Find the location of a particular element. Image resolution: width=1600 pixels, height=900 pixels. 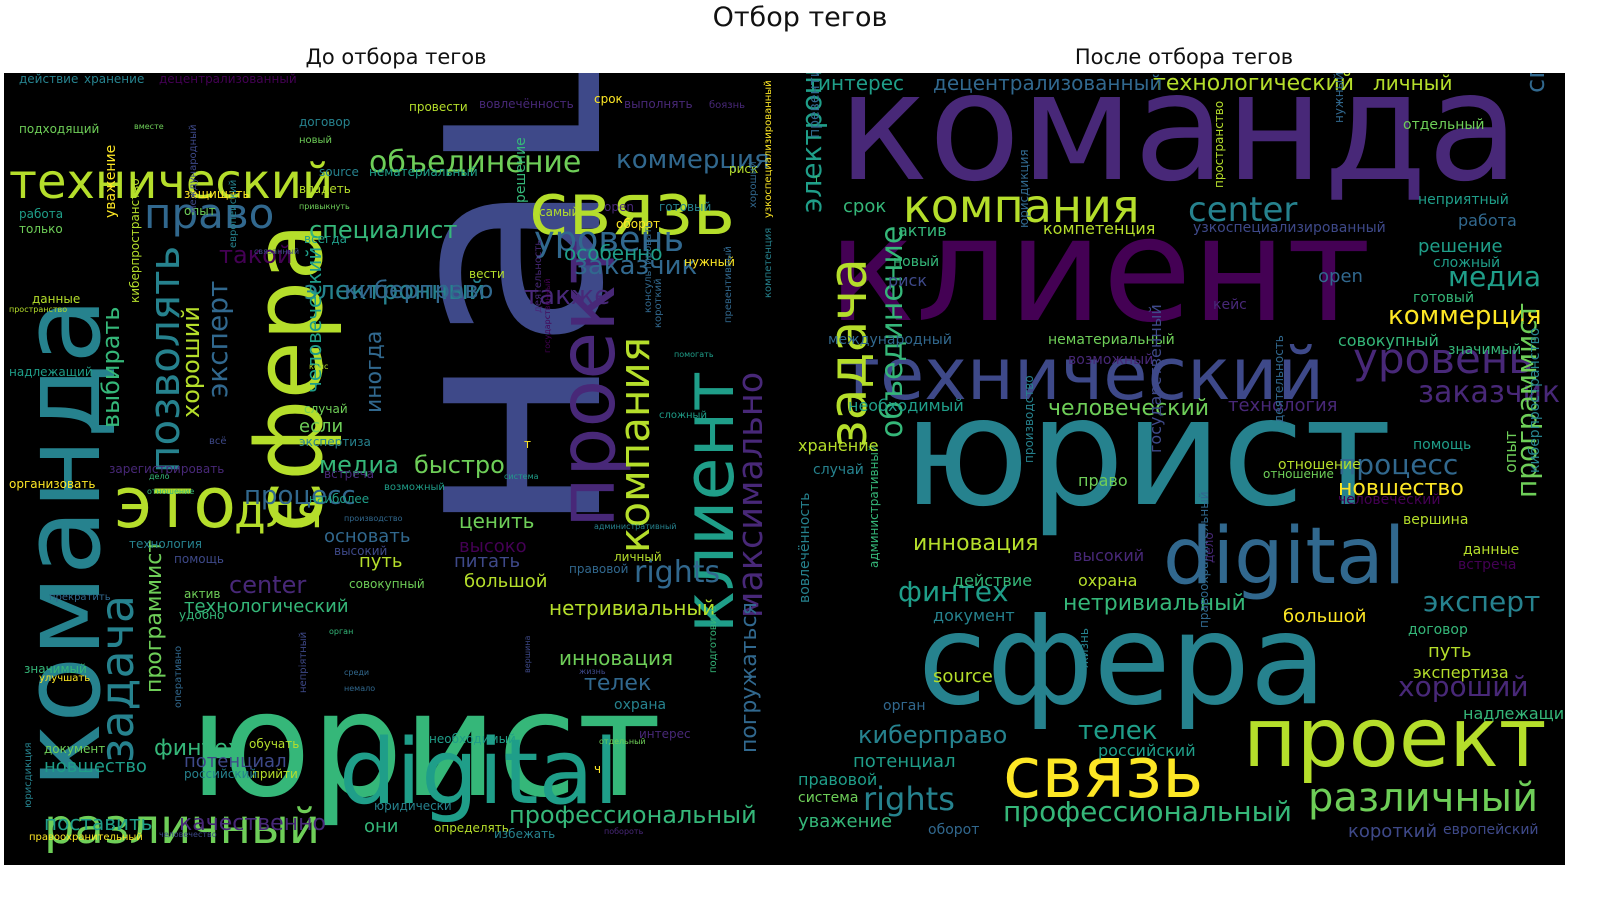

cloud-word: избежать is located at coordinates (525, 834).